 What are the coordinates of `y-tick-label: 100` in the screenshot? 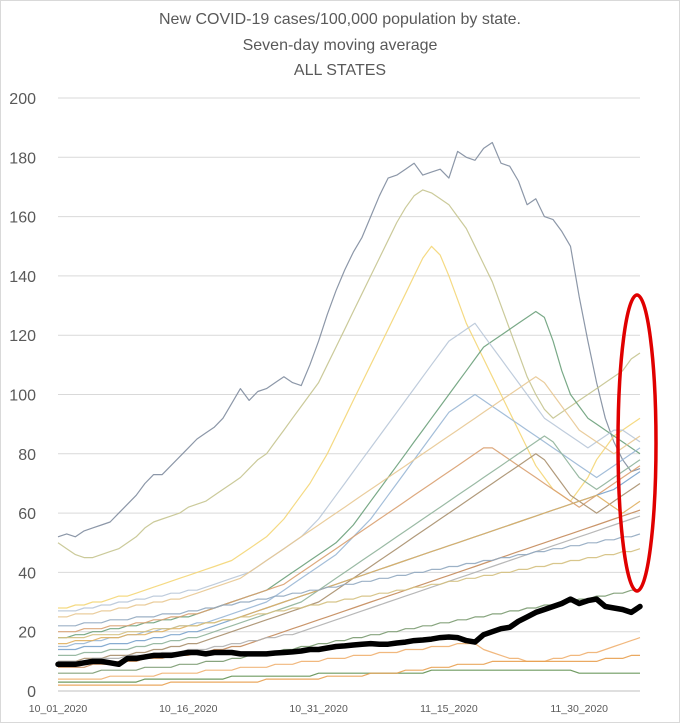 It's located at (22, 396).